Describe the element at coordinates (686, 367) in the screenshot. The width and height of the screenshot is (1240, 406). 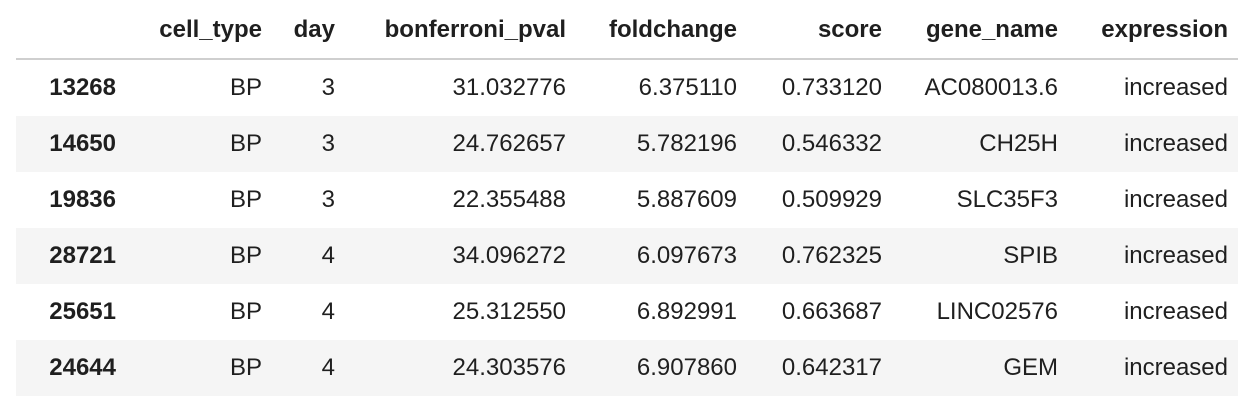
I see `cell-foldchange: 6.907860` at that location.